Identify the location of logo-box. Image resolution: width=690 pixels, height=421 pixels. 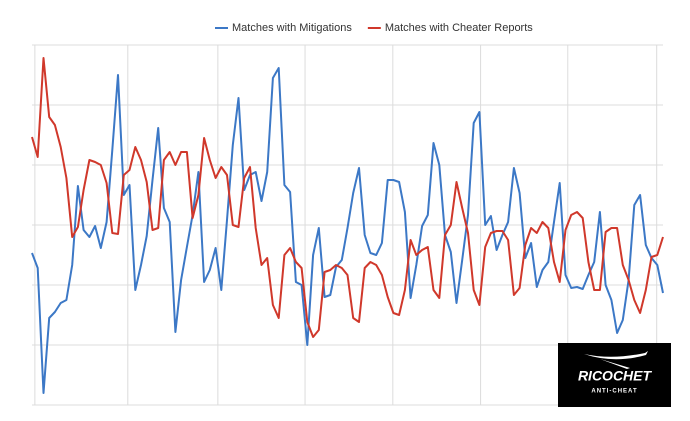
(614, 375).